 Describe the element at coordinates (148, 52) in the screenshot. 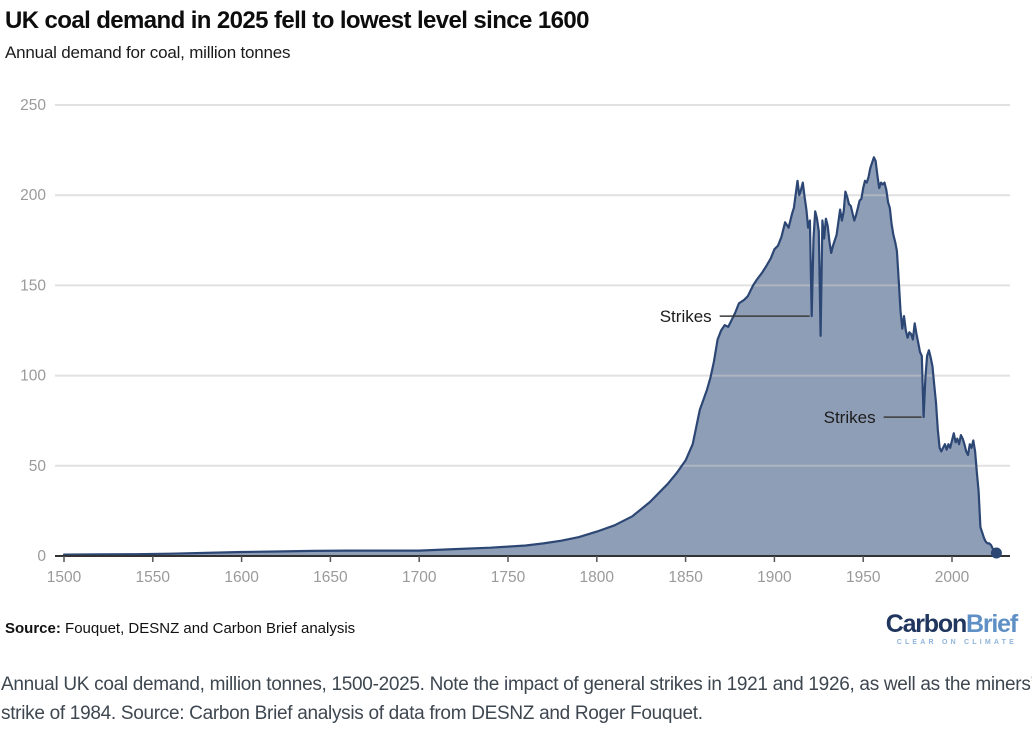

I see `chart-subtitle: Annual demand for coal, million tonnes` at that location.